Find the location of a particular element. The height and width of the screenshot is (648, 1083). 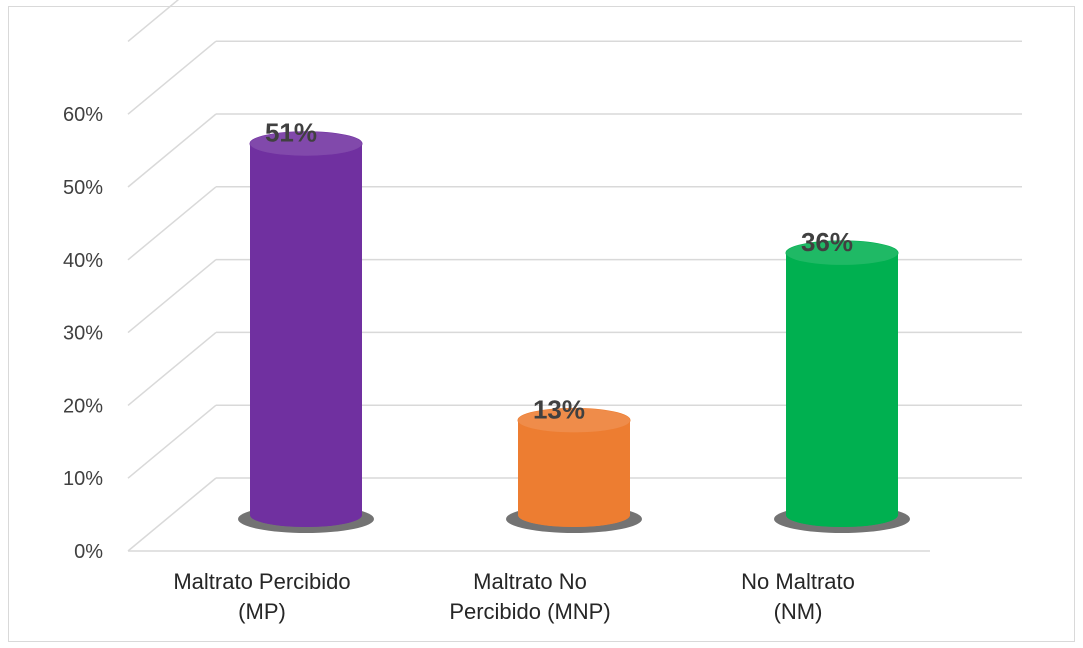

x-category-label: Percibido (MNP) is located at coordinates (529, 611).